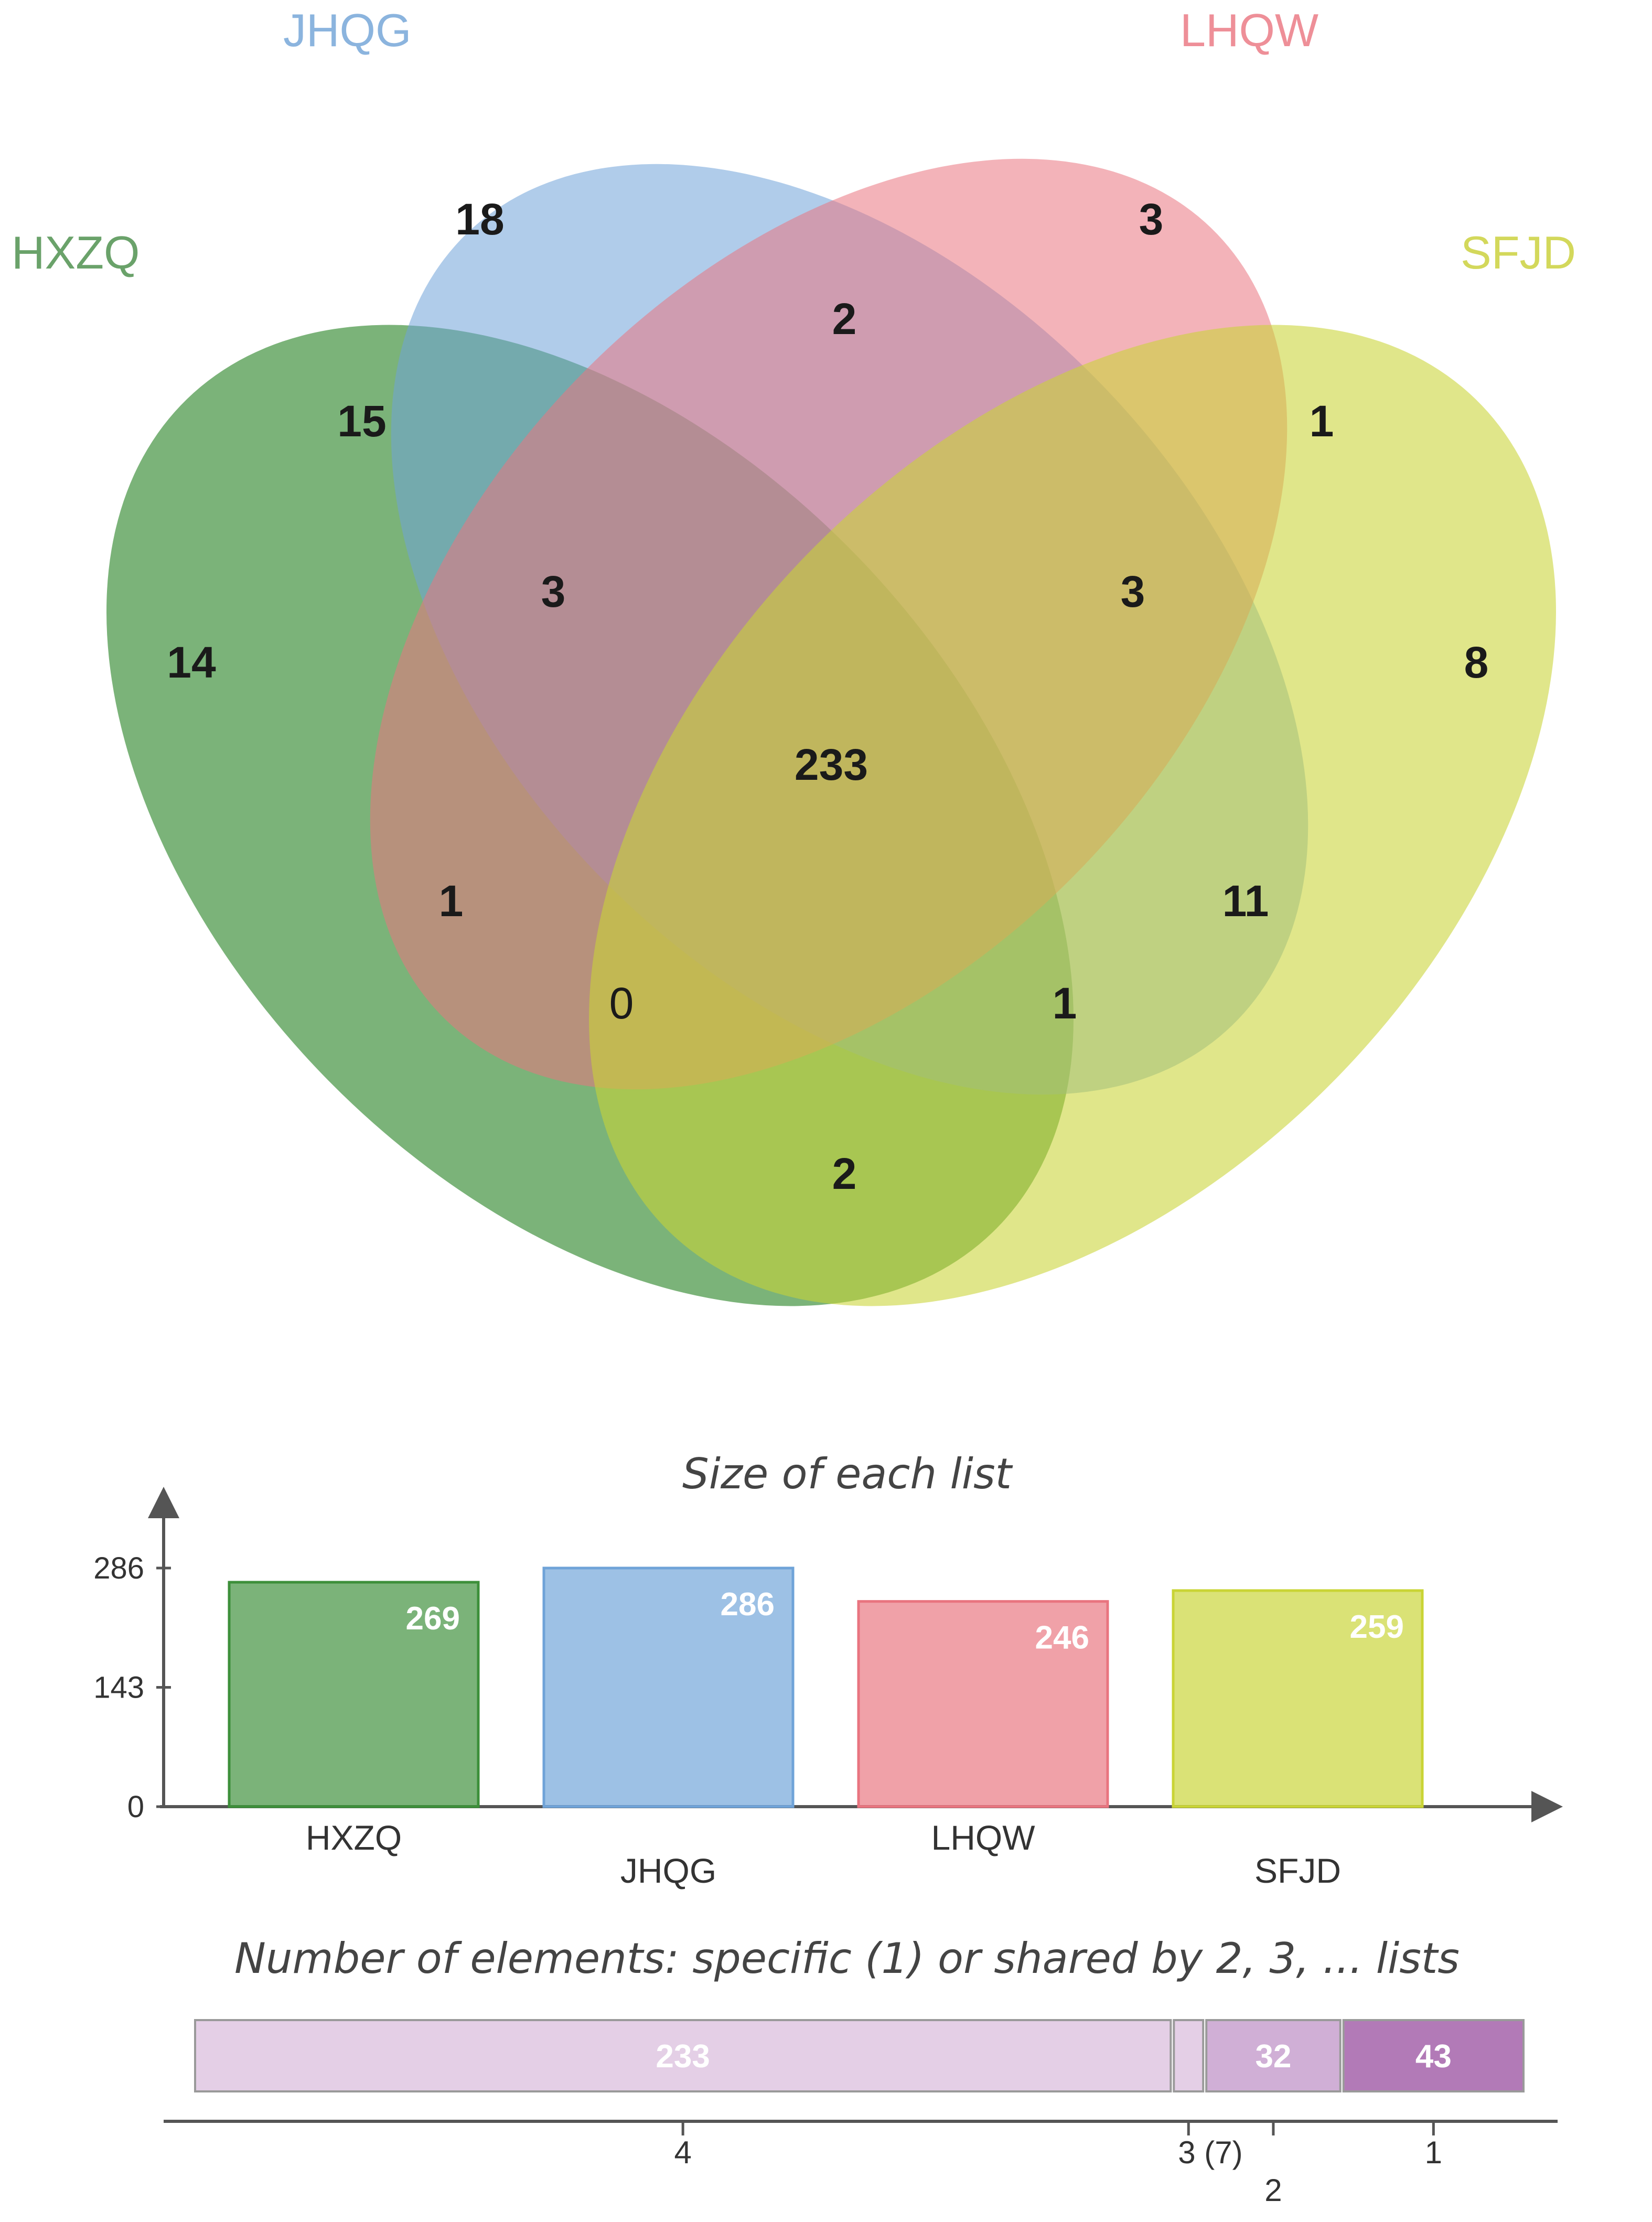 The height and width of the screenshot is (2222, 1652). Describe the element at coordinates (1519, 252) in the screenshot. I see `set-label-sfjd: SFJD` at that location.